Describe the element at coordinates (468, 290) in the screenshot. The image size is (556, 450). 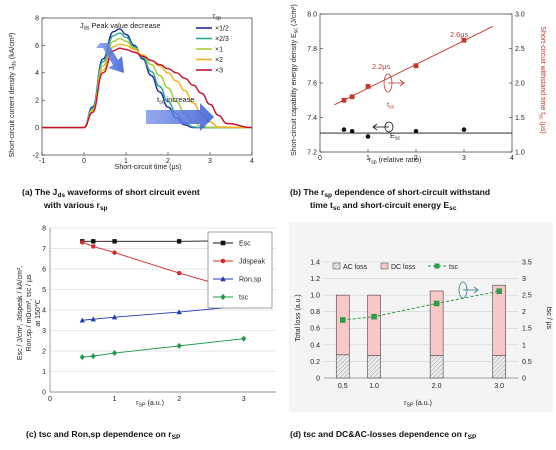
I see `tsc-right-axis-arrow` at that location.